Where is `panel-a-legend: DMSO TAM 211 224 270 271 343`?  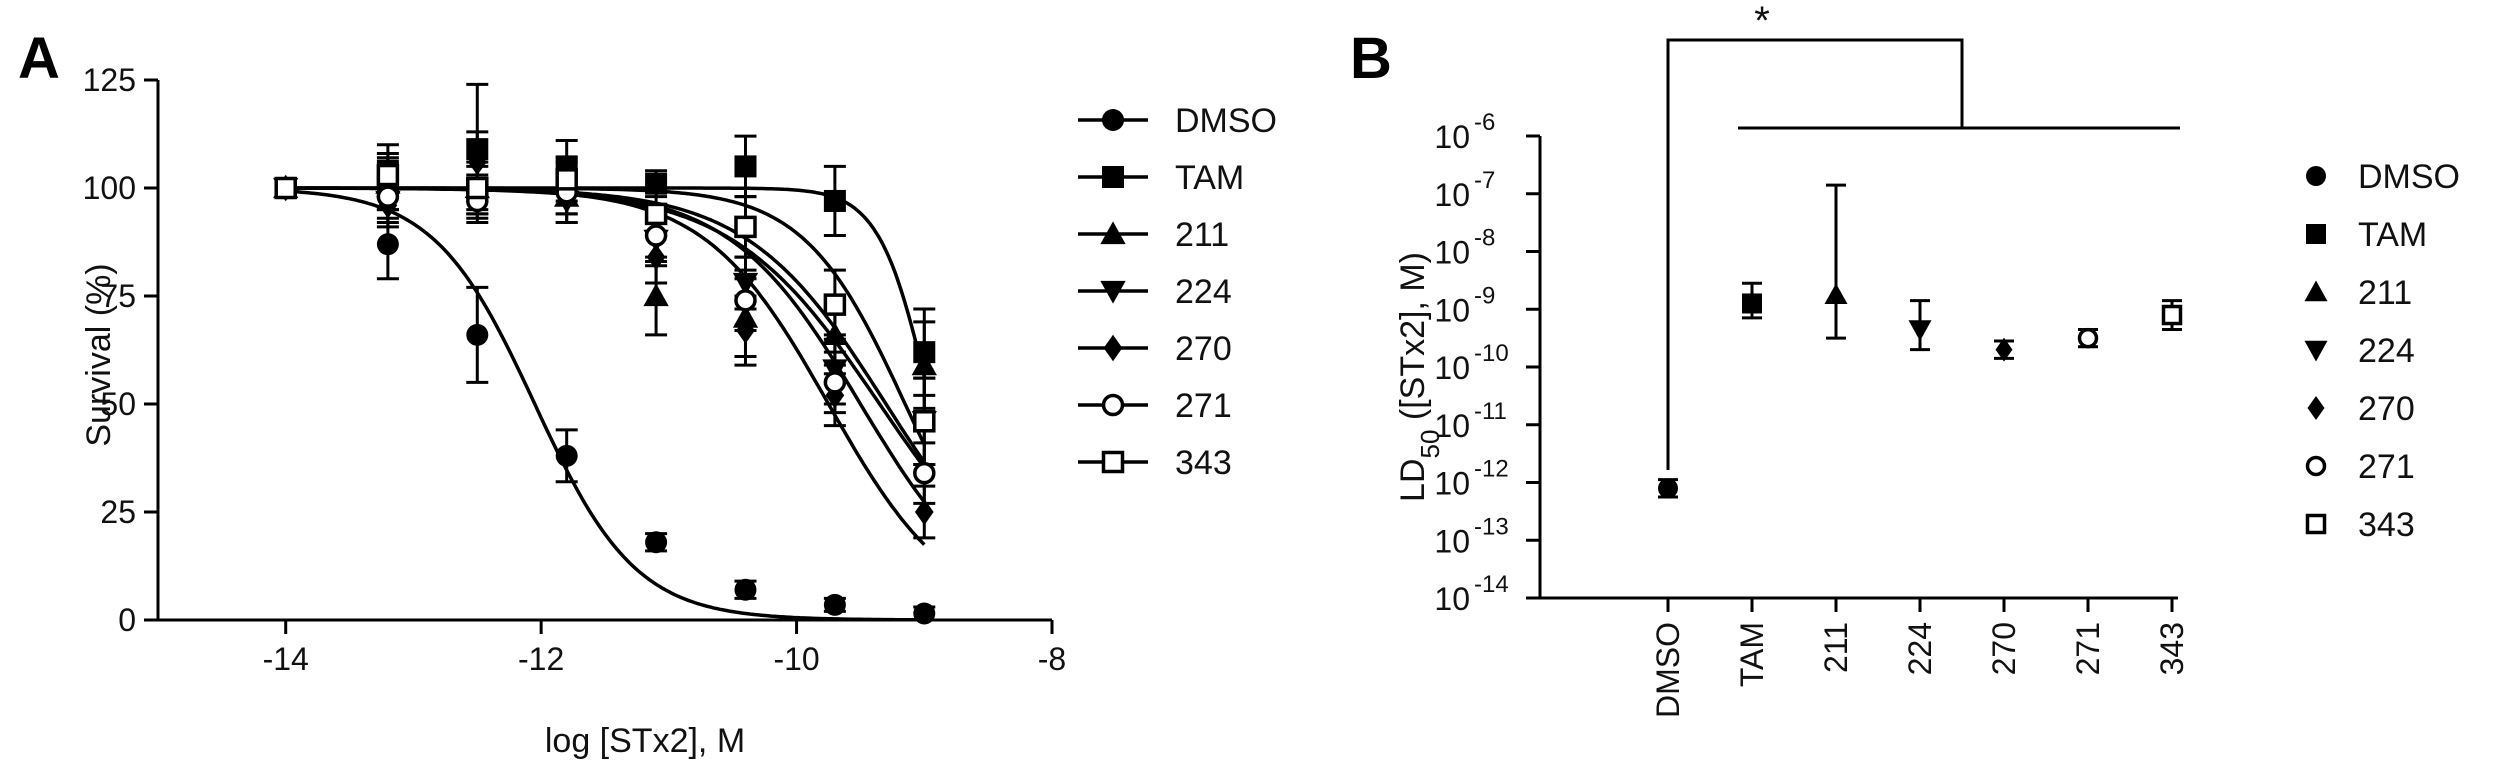
panel-a-legend: DMSO TAM 211 224 270 271 343 is located at coordinates (1177, 292).